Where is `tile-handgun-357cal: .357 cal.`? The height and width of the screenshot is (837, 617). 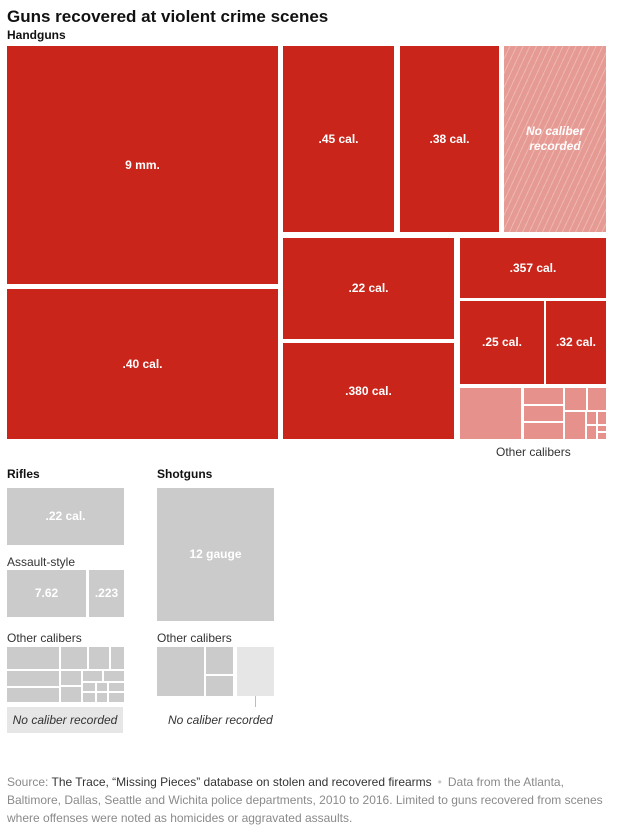
tile-handgun-357cal: .357 cal. is located at coordinates (533, 268).